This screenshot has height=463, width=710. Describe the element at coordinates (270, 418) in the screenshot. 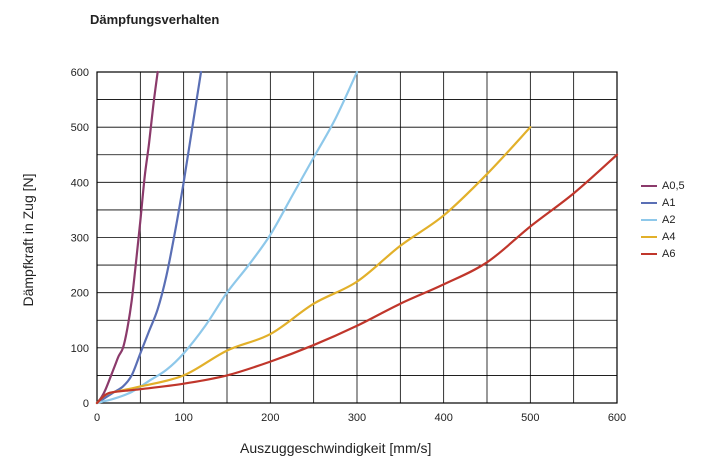

I see `x-tick-label: 200` at that location.